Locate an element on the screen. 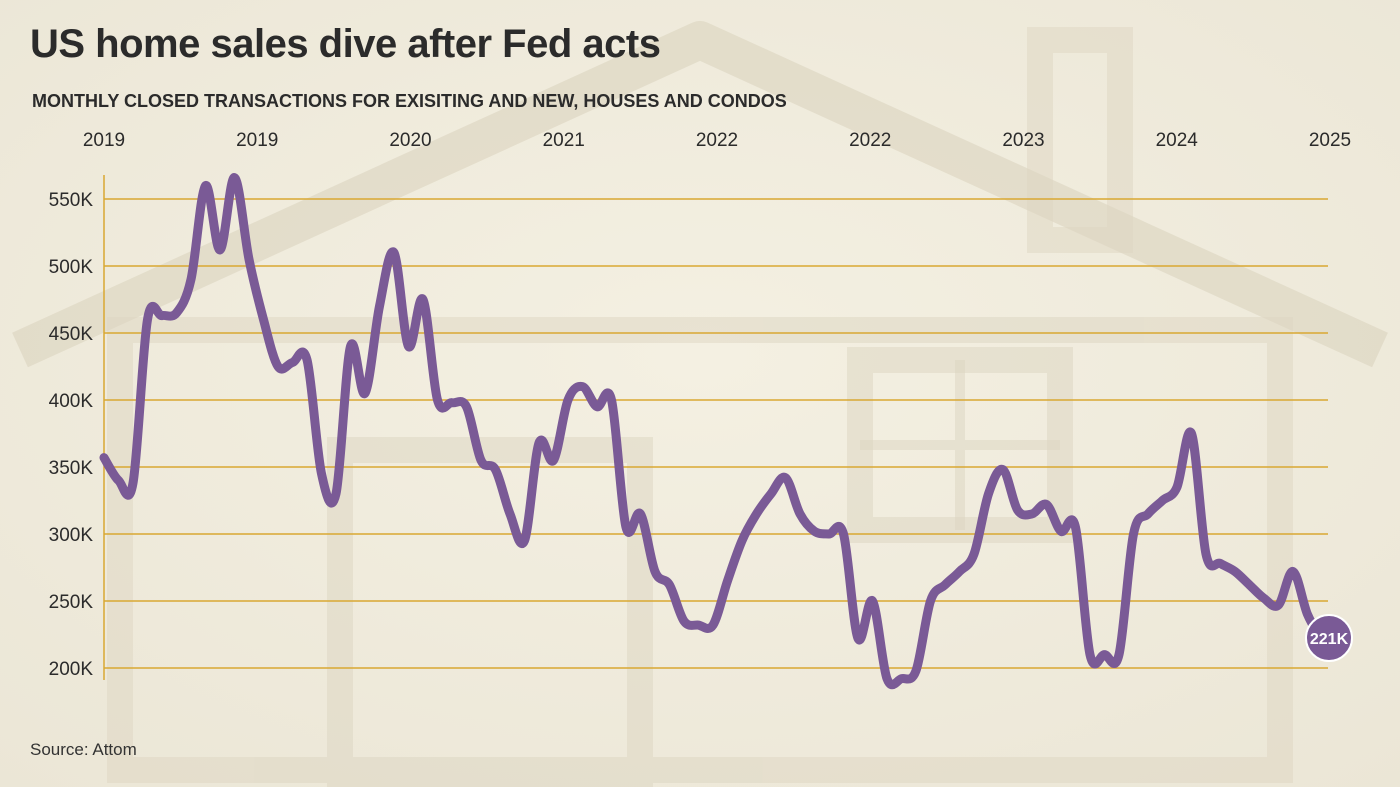  y-tick-label: 450K is located at coordinates (71, 334).